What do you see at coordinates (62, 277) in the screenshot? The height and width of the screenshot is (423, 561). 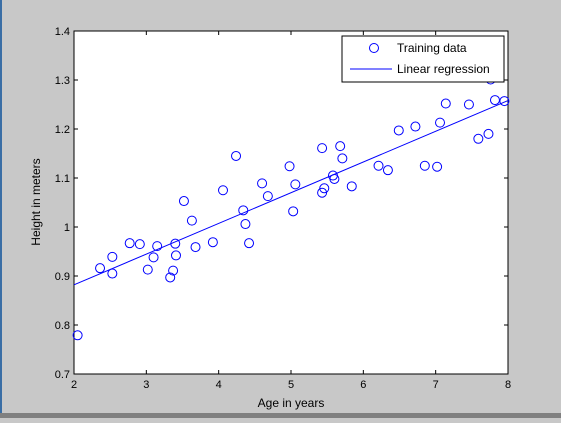 I see `y-tick-label: 0.9` at bounding box center [62, 277].